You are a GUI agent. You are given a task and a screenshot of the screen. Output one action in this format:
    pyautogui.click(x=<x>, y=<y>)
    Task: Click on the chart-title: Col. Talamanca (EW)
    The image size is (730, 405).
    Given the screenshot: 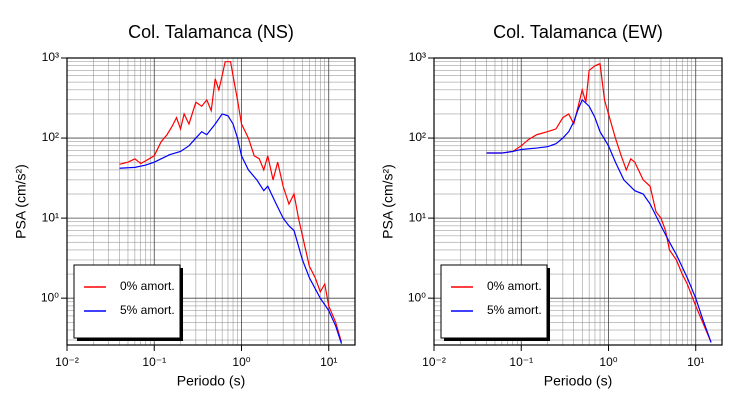 What is the action you would take?
    pyautogui.click(x=578, y=32)
    